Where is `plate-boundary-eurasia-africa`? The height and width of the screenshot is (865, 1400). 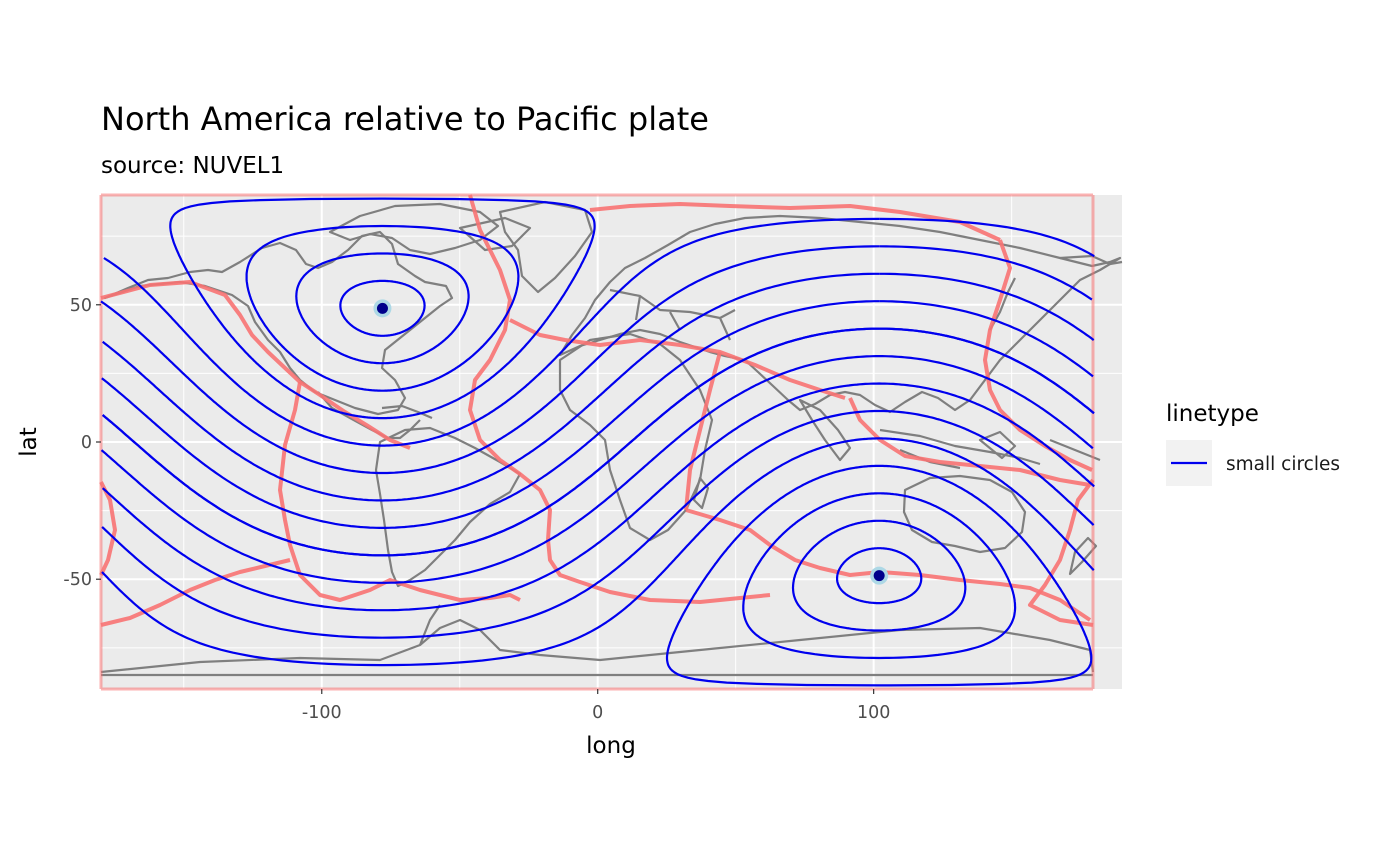 plate-boundary-eurasia-africa is located at coordinates (677, 359).